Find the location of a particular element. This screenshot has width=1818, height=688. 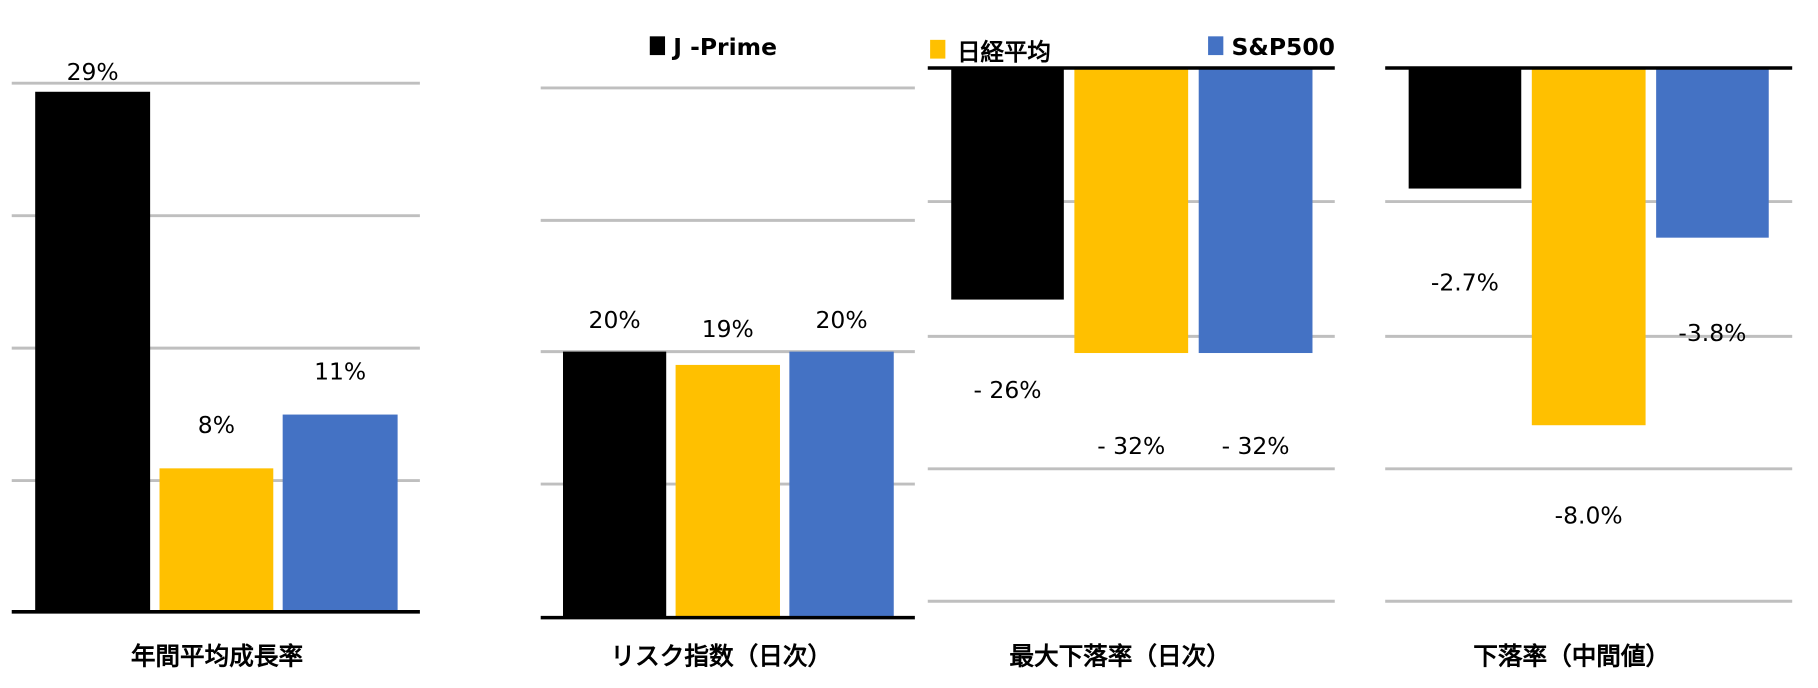

chart-title: リスク指数（日次） is located at coordinates (722, 656).